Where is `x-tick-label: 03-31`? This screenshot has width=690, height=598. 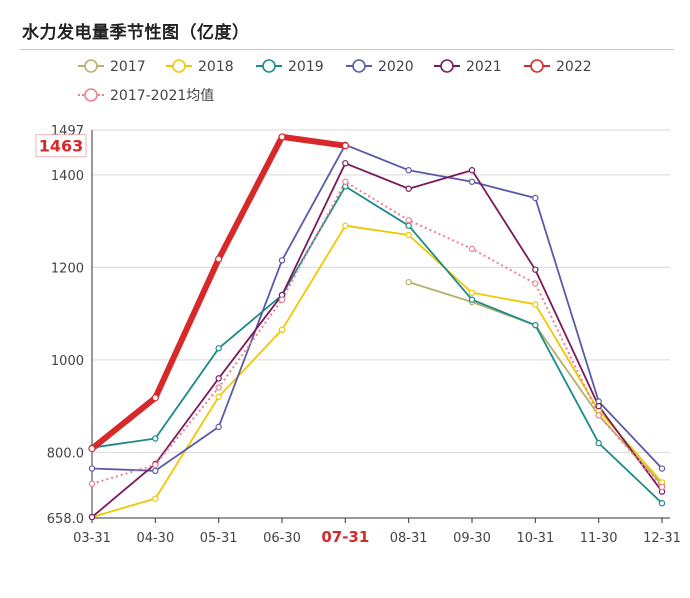 x-tick-label: 03-31 is located at coordinates (92, 538).